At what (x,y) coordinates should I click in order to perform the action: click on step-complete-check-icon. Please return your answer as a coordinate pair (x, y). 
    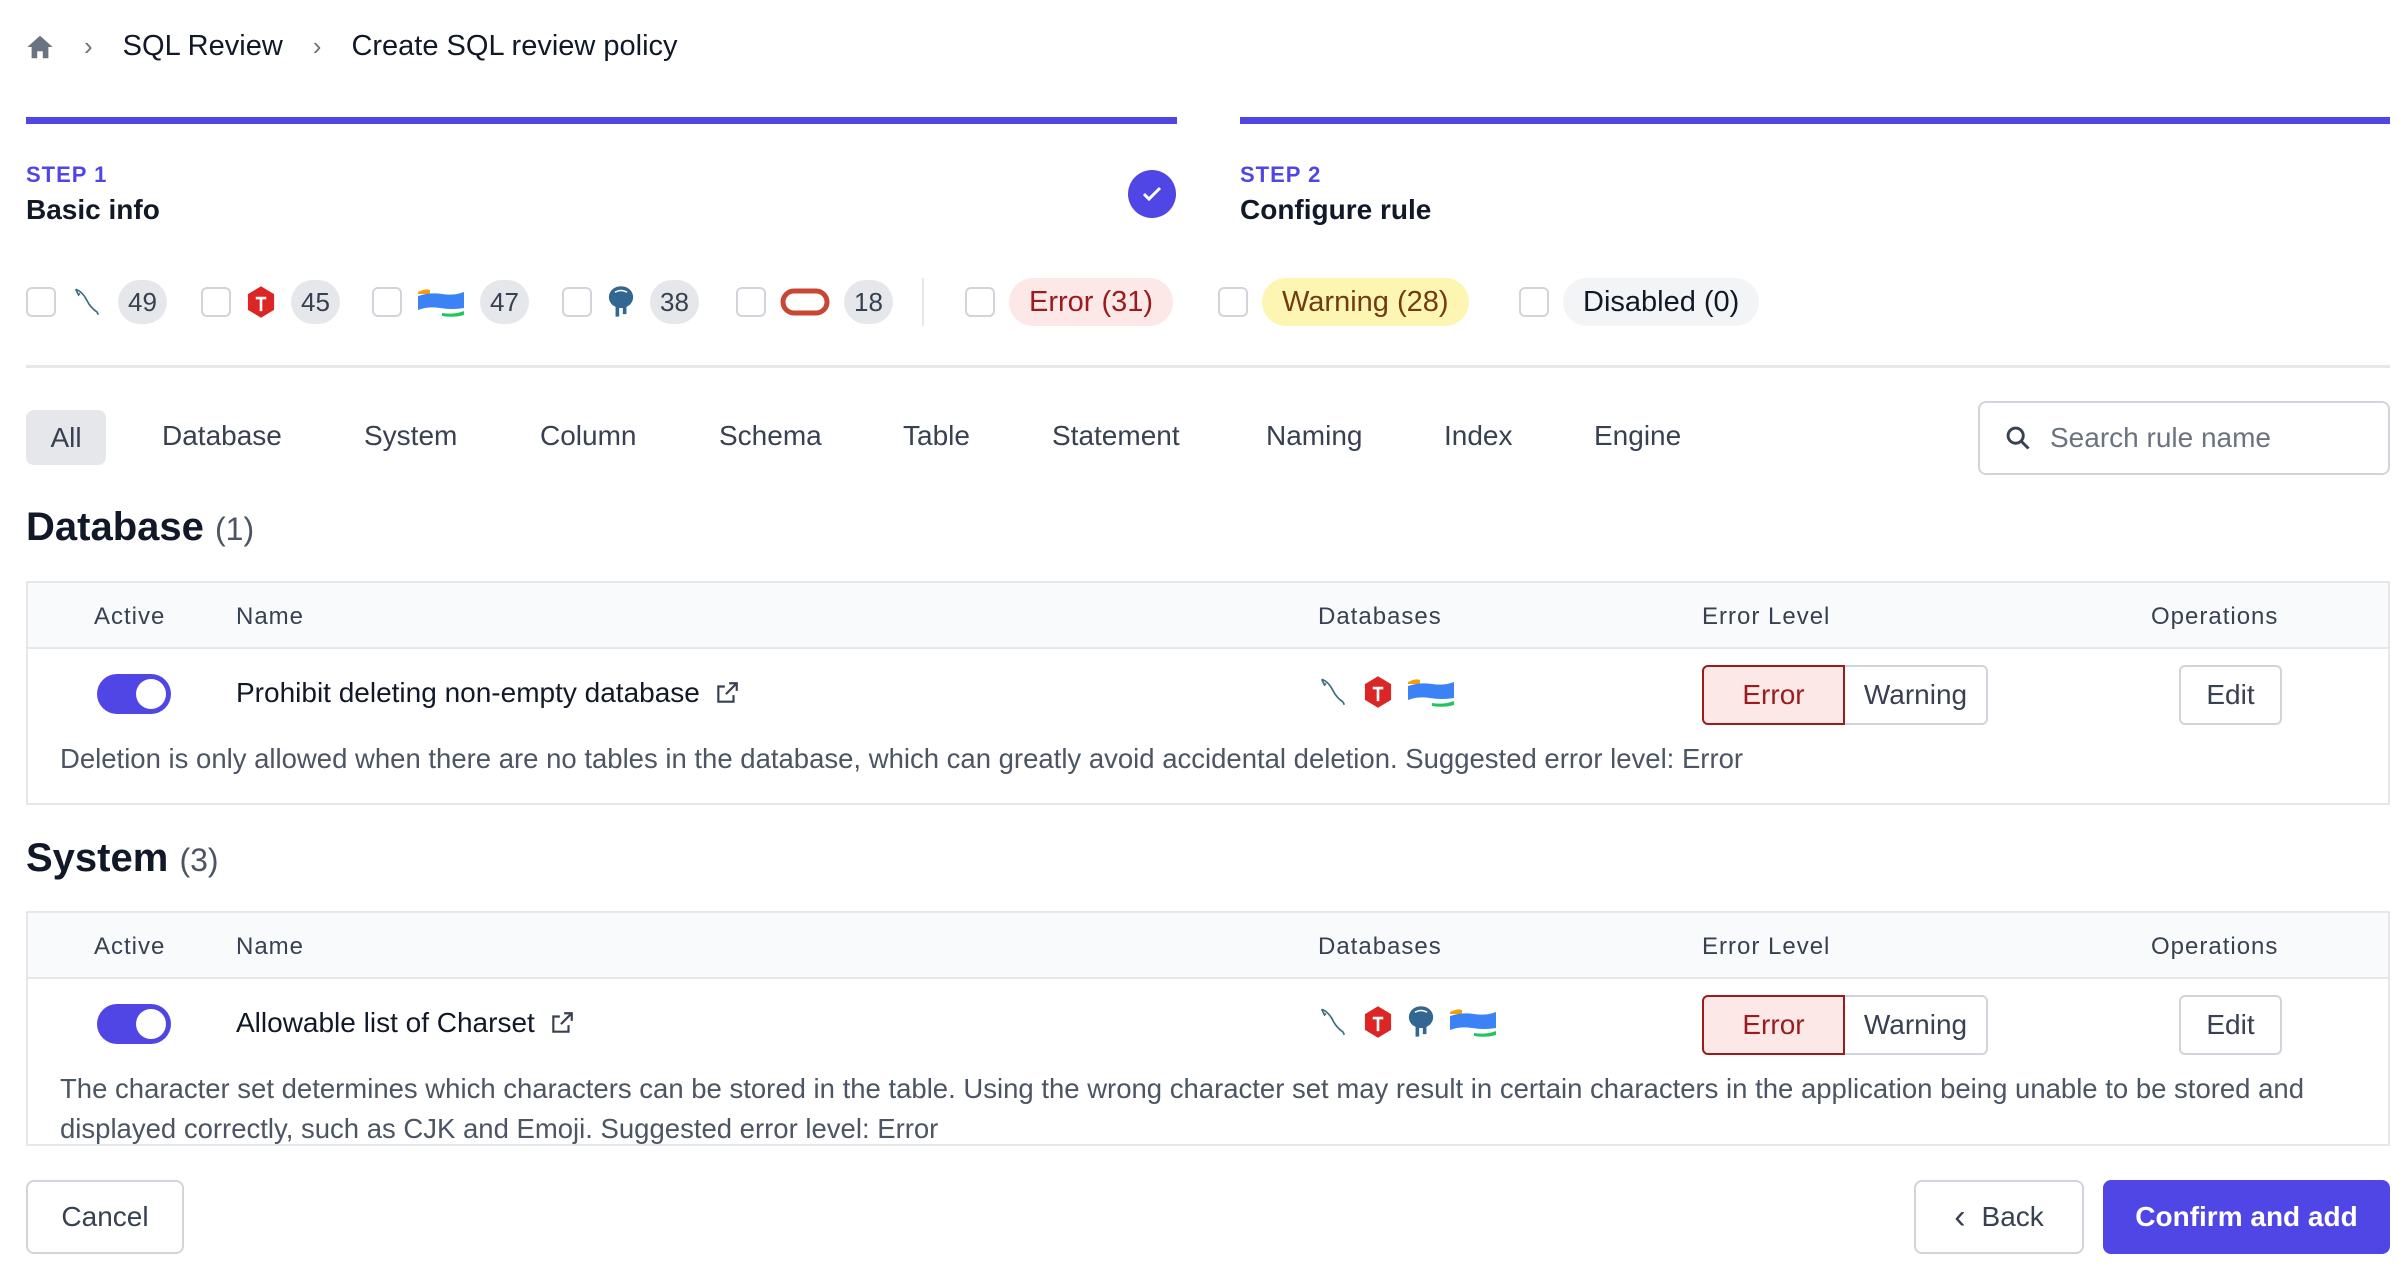
    Looking at the image, I should click on (1152, 194).